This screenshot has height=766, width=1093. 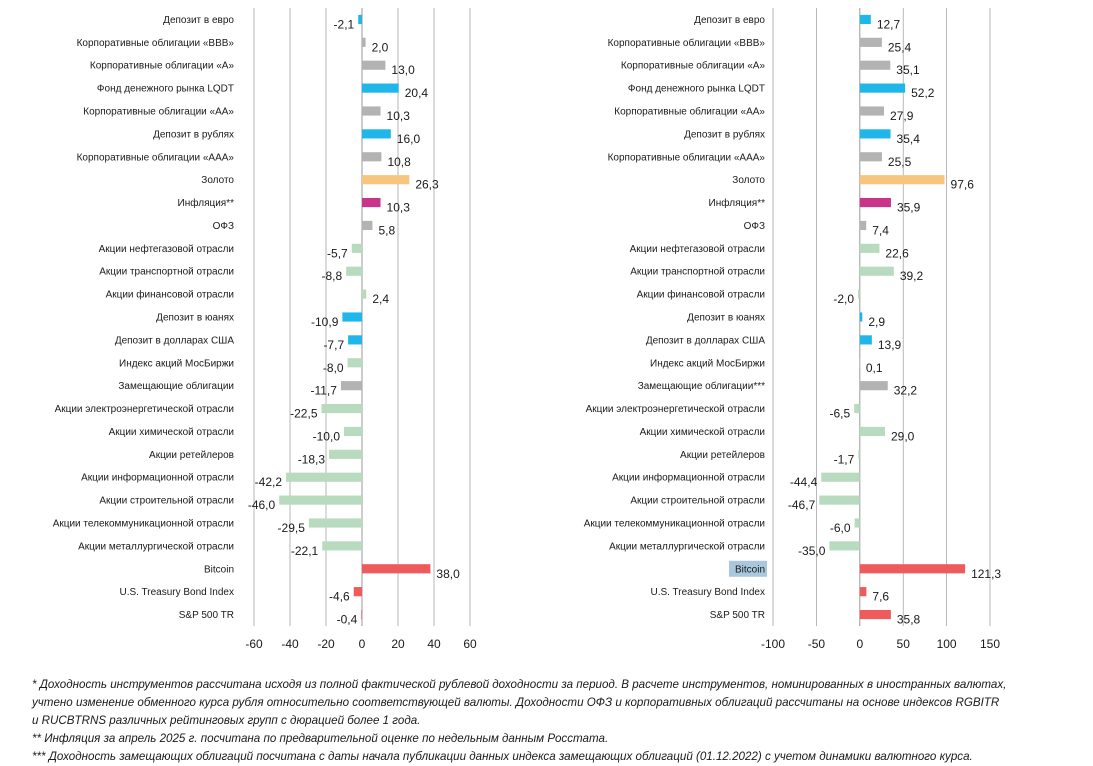 What do you see at coordinates (292, 528) in the screenshot?
I see `value-label: -29,5` at bounding box center [292, 528].